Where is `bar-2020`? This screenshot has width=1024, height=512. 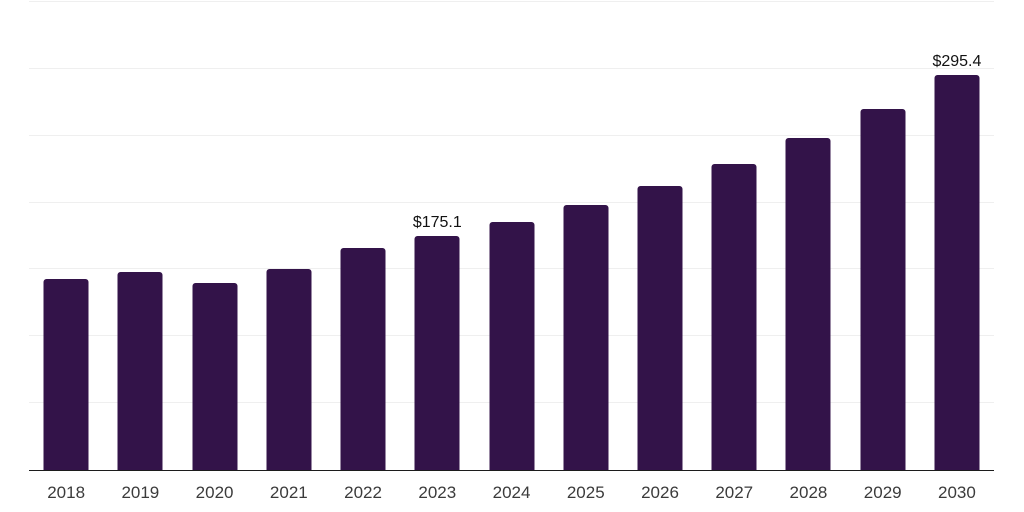 bar-2020 is located at coordinates (215, 376).